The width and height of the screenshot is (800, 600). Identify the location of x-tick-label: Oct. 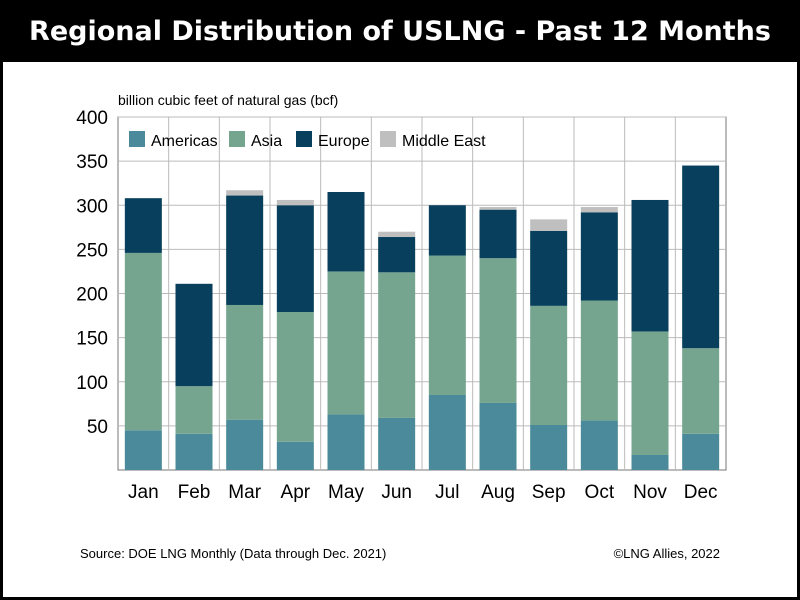
(600, 492).